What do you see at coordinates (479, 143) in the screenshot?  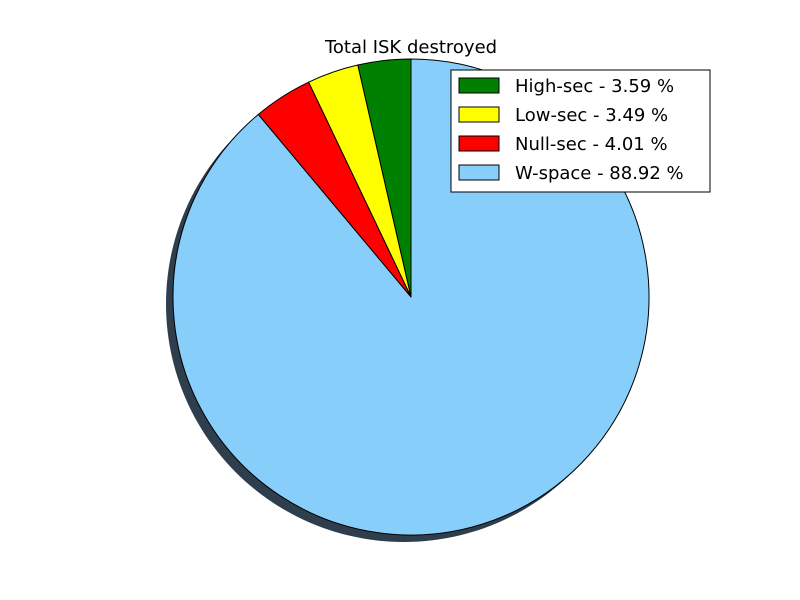 I see `legend-swatch-null-sec` at bounding box center [479, 143].